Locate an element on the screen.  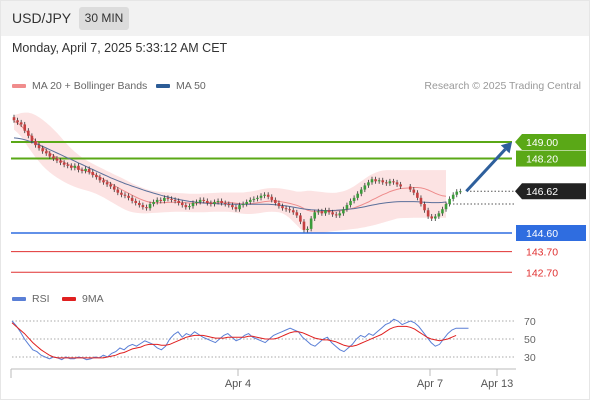
forecast-arrow-shaft is located at coordinates (486, 170).